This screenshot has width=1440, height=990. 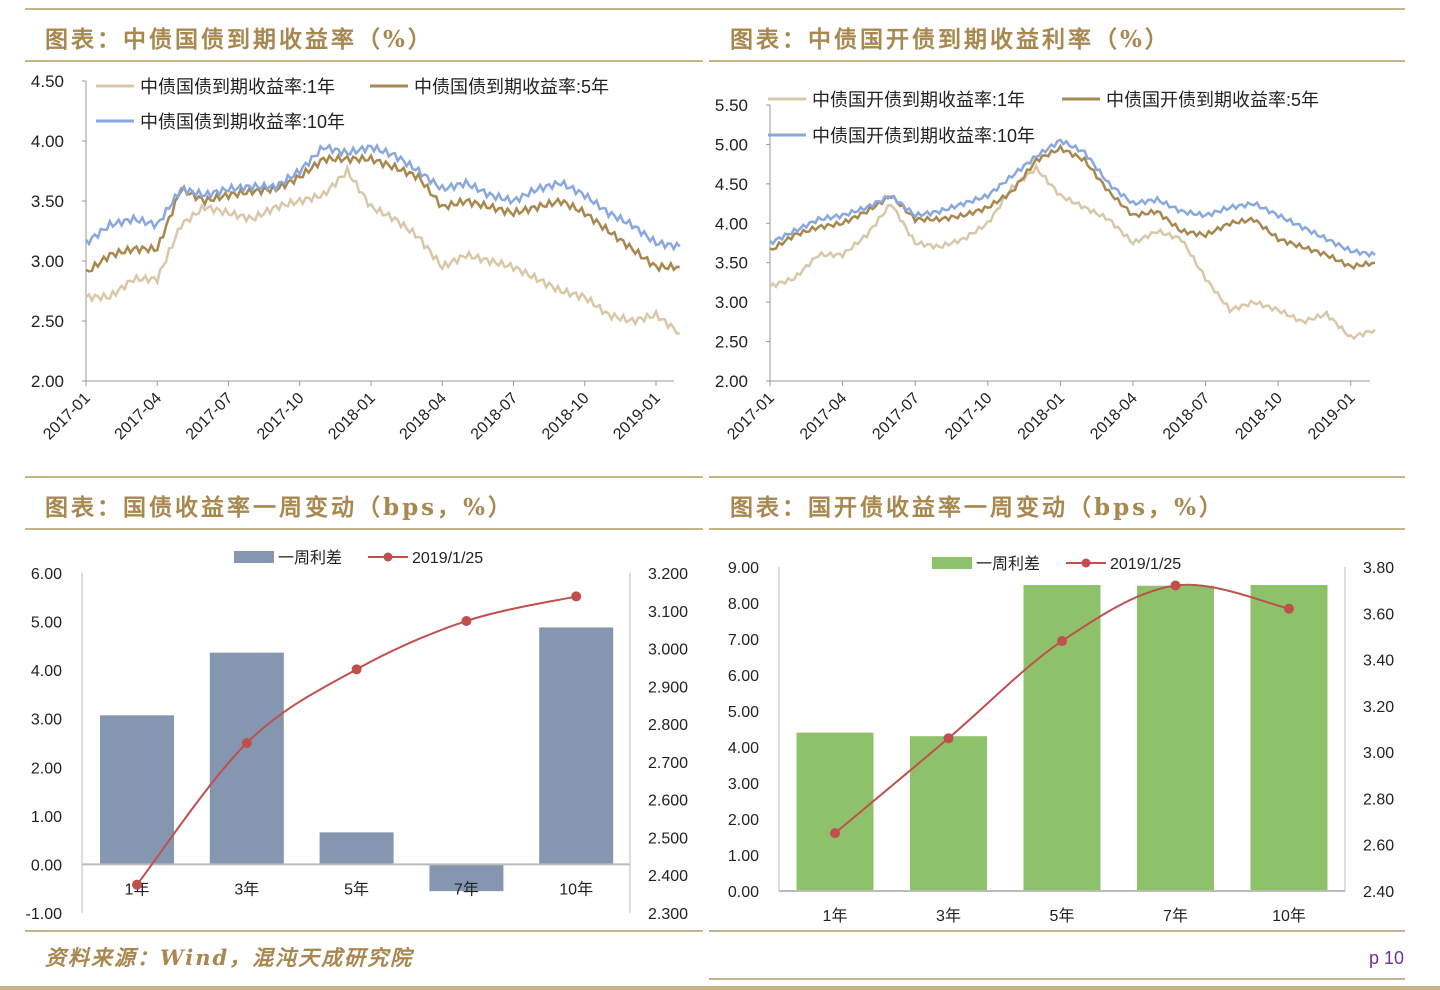 What do you see at coordinates (1378, 799) in the screenshot?
I see `right-y-tick-label: 2.80` at bounding box center [1378, 799].